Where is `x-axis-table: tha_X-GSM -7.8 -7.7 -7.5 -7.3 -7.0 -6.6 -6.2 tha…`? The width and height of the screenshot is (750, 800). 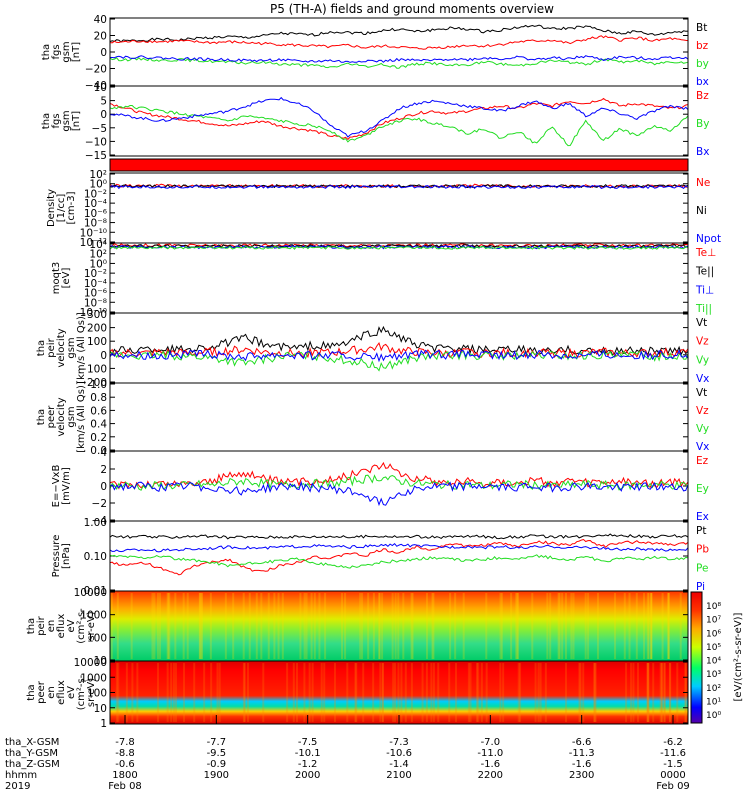
x-axis-table: tha_X-GSM -7.8 -7.7 -7.5 -7.3 -7.0 -6.6 -6.2 tha… is located at coordinates (347, 753).